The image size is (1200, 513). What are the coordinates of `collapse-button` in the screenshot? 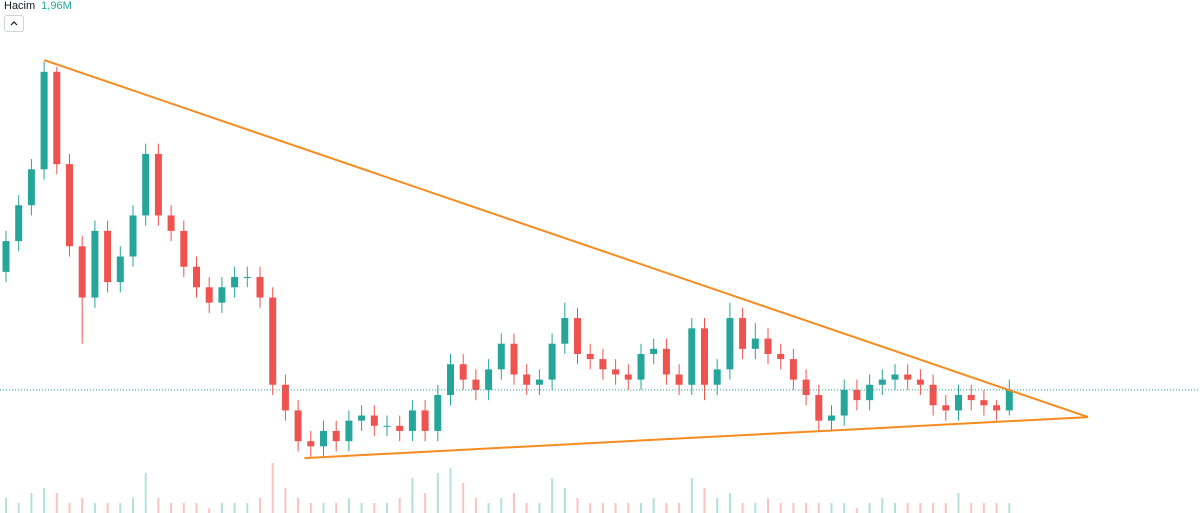 It's located at (14, 23).